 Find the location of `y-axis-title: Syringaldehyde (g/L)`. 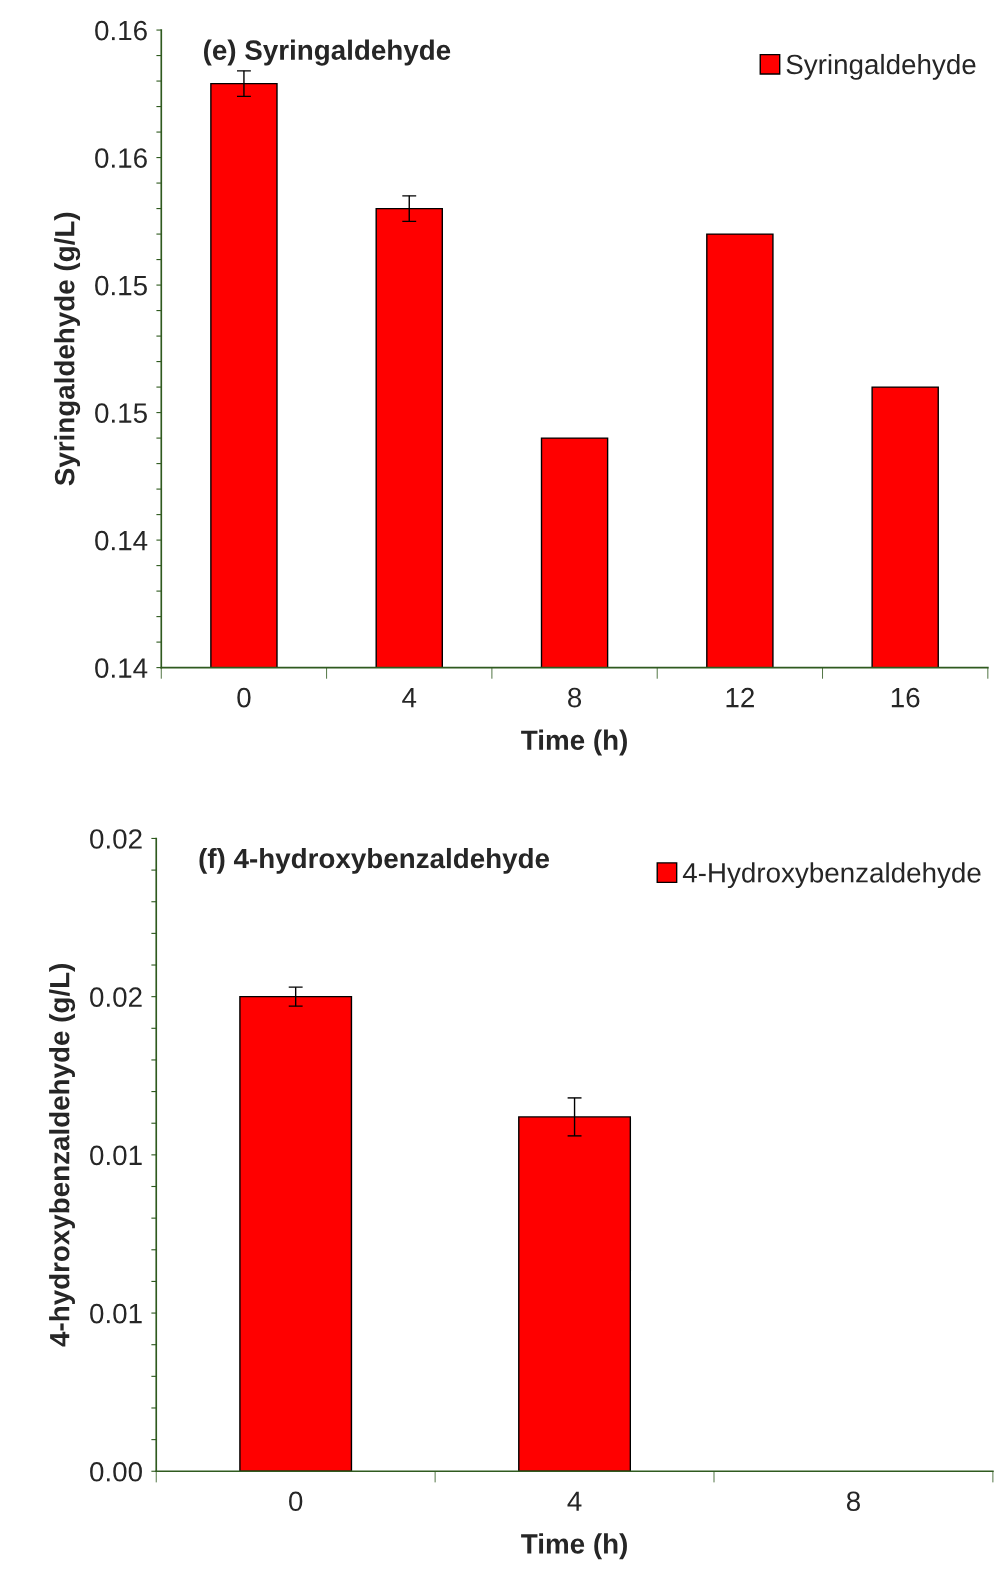

y-axis-title: Syringaldehyde (g/L) is located at coordinates (67, 349).